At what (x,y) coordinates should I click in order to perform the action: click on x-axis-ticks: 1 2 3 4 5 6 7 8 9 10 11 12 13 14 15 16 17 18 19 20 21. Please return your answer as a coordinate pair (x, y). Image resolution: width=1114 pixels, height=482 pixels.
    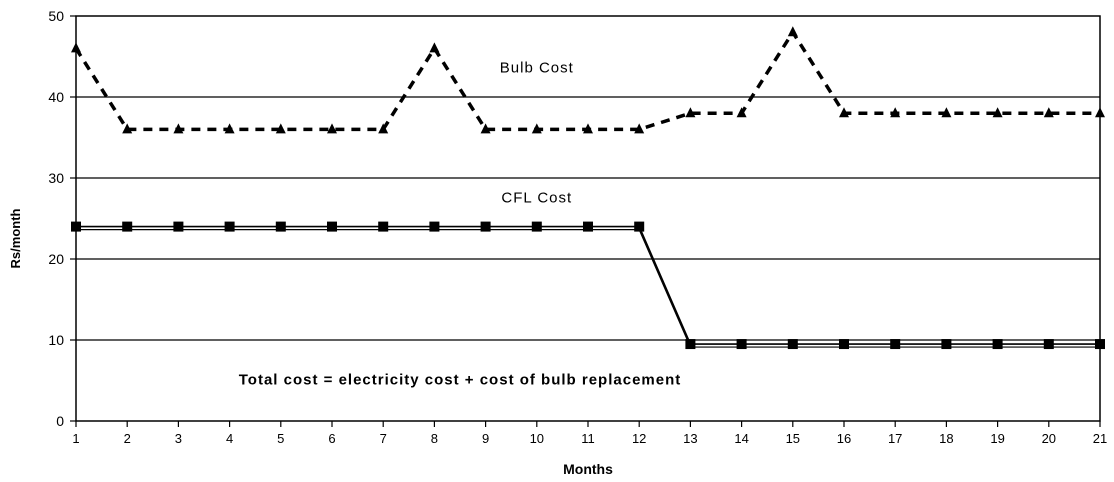
    Looking at the image, I should click on (589, 433).